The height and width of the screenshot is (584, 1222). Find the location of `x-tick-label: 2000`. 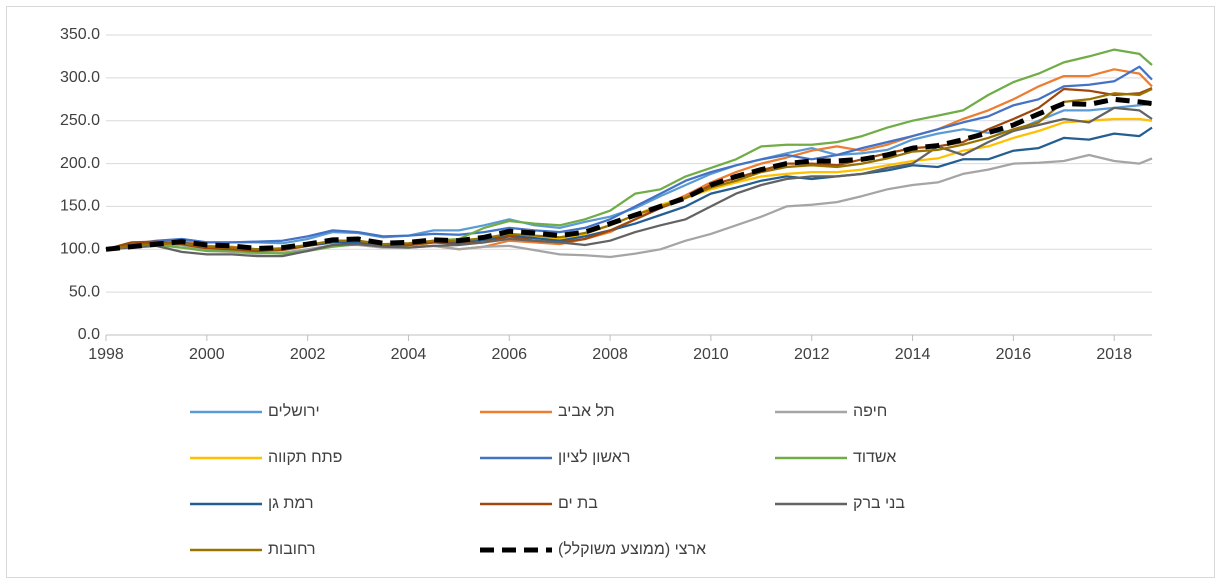

x-tick-label: 2000 is located at coordinates (207, 354).